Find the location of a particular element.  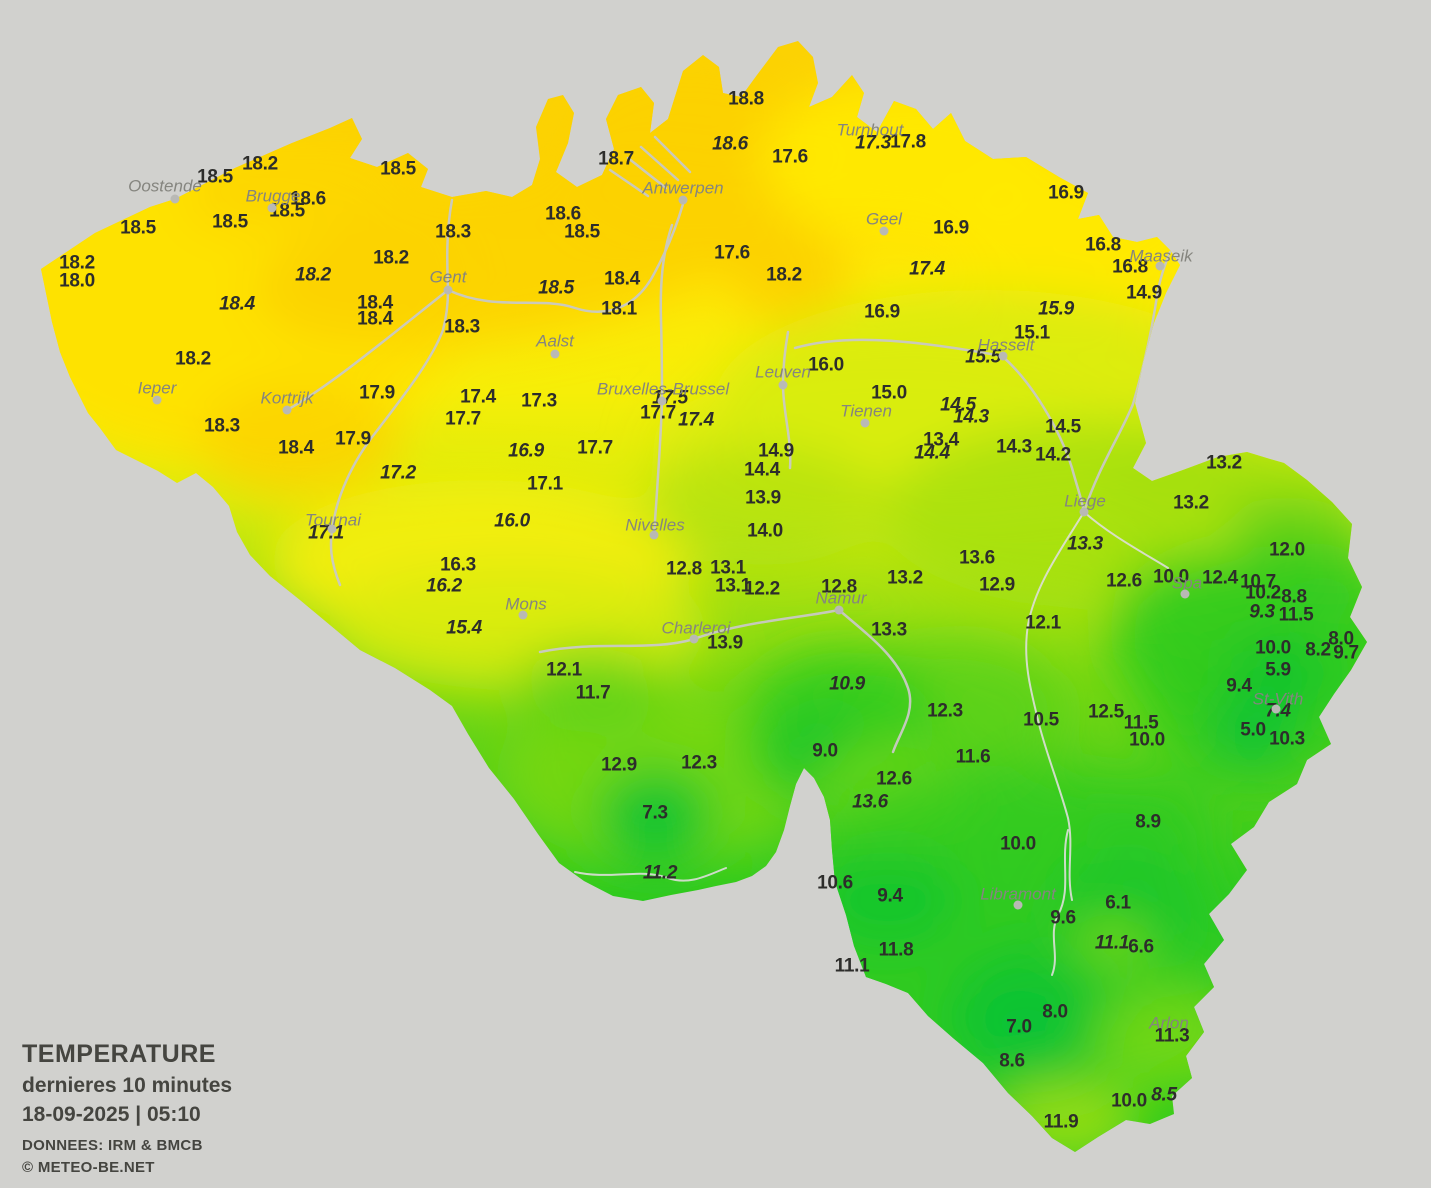

station-temp: 13.4 is located at coordinates (941, 440).